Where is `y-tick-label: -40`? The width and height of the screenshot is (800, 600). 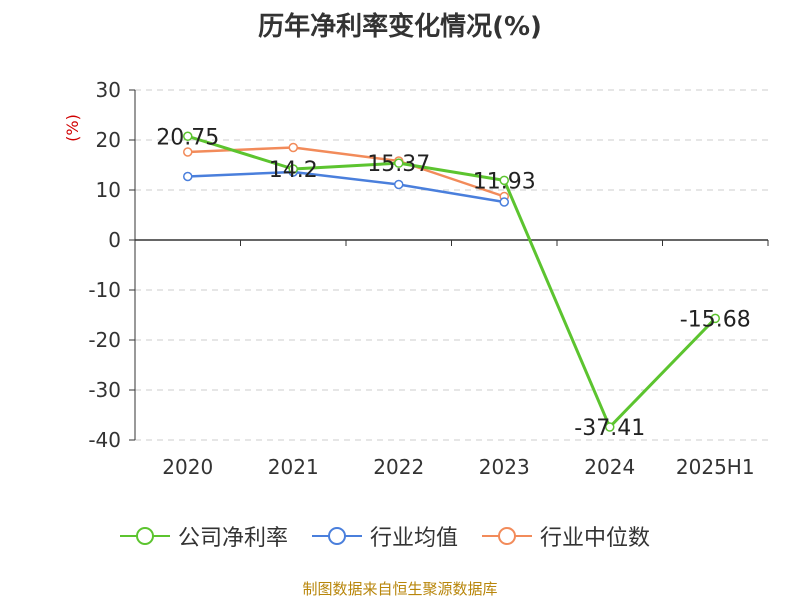
y-tick-label: -40 is located at coordinates (104, 440).